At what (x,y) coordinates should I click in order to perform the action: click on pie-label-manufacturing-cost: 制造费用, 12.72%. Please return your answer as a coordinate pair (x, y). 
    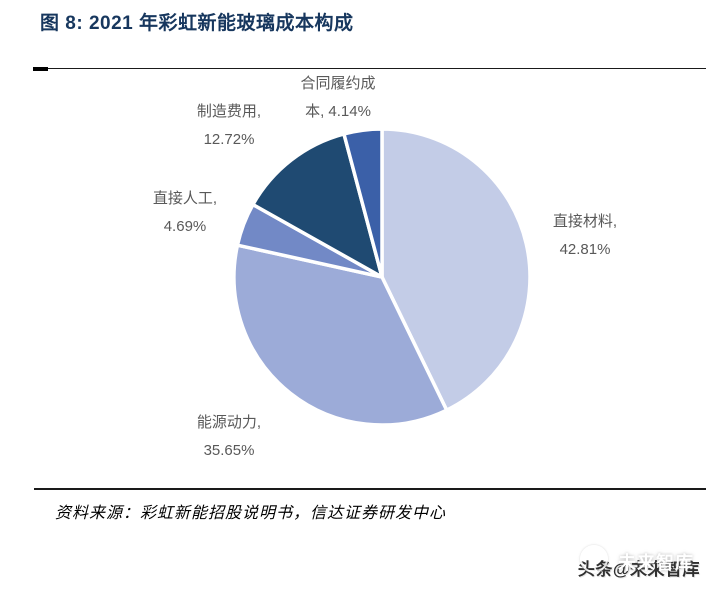
    Looking at the image, I should click on (229, 126).